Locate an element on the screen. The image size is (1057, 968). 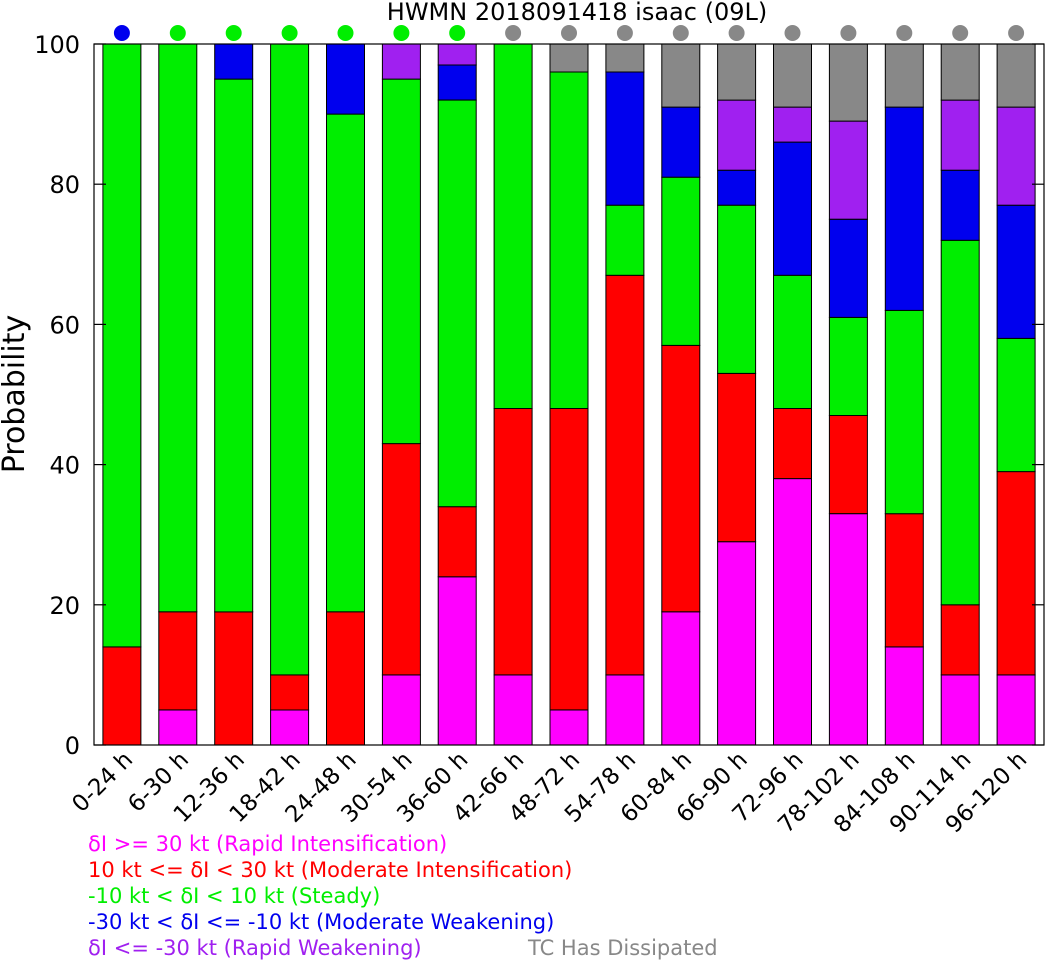
legend-entry-0: δI >= 30 kt (Rapid Intensification) is located at coordinates (267, 844).